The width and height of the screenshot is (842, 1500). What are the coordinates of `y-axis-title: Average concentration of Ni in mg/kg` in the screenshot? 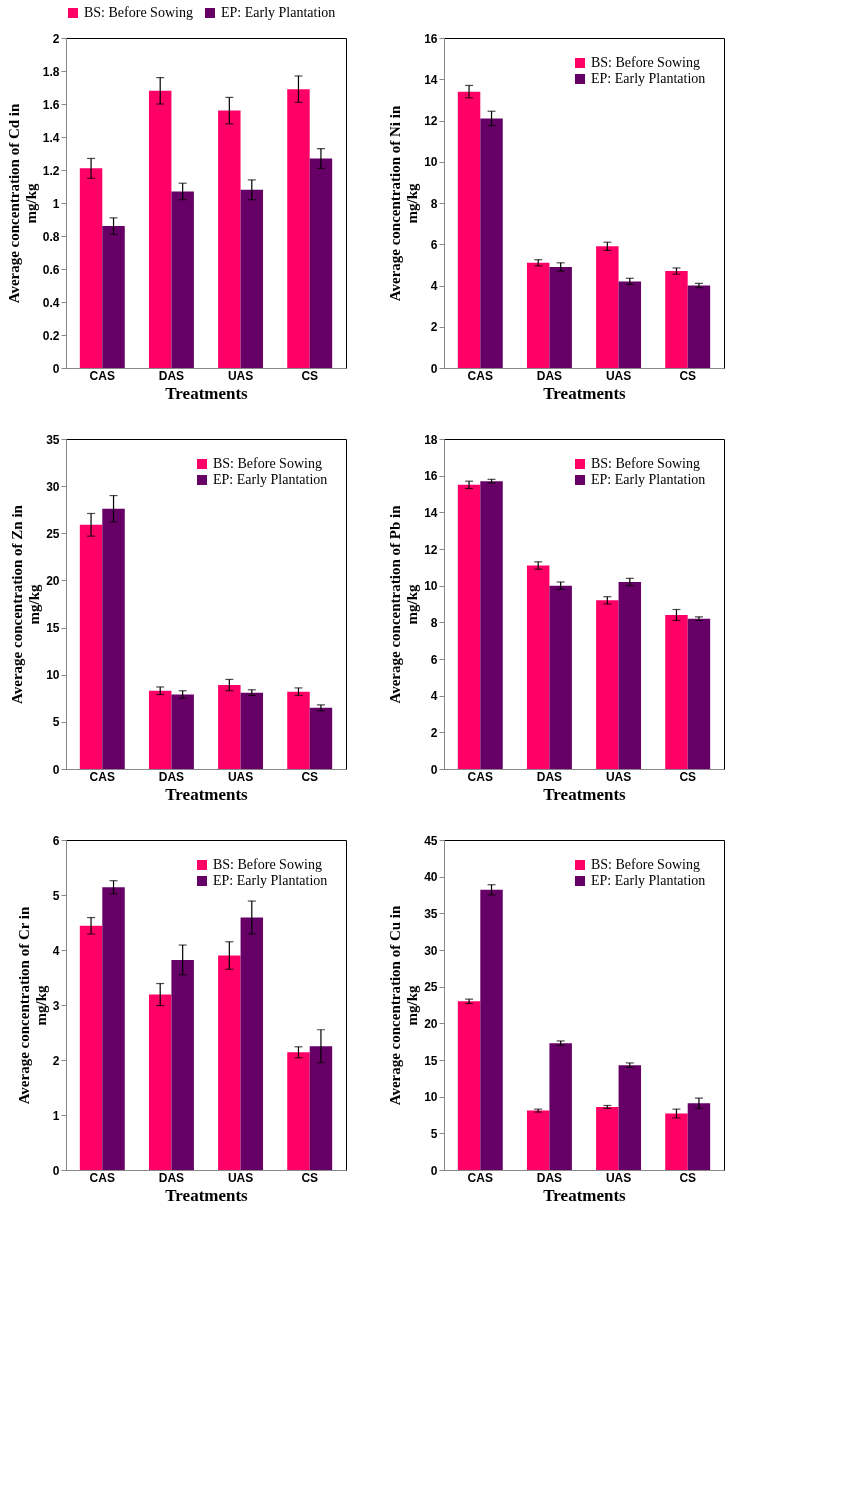 It's located at (404, 203).